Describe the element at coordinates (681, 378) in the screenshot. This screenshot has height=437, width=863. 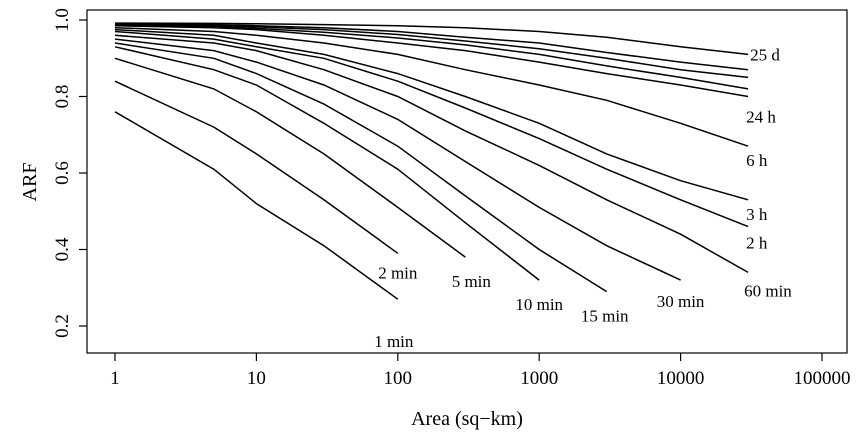
I see `x-tick-label: 10000` at that location.